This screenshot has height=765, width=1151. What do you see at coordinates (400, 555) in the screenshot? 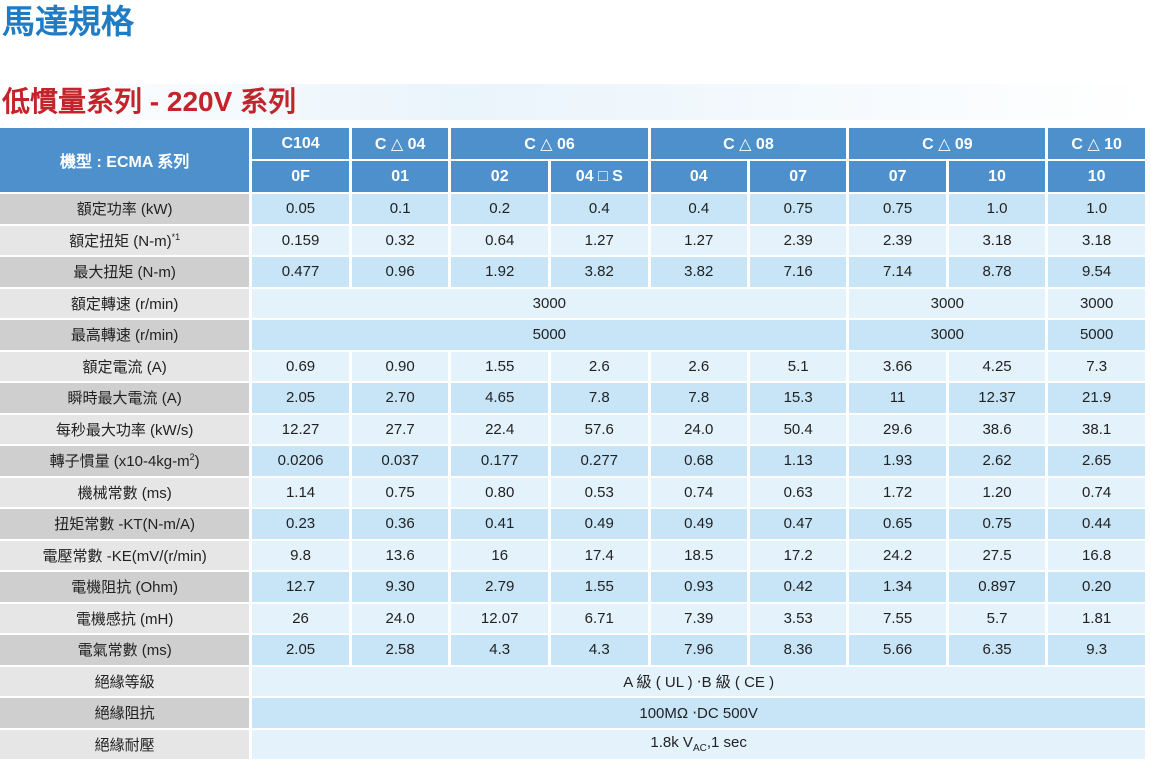
I see `cell: 13.6` at bounding box center [400, 555].